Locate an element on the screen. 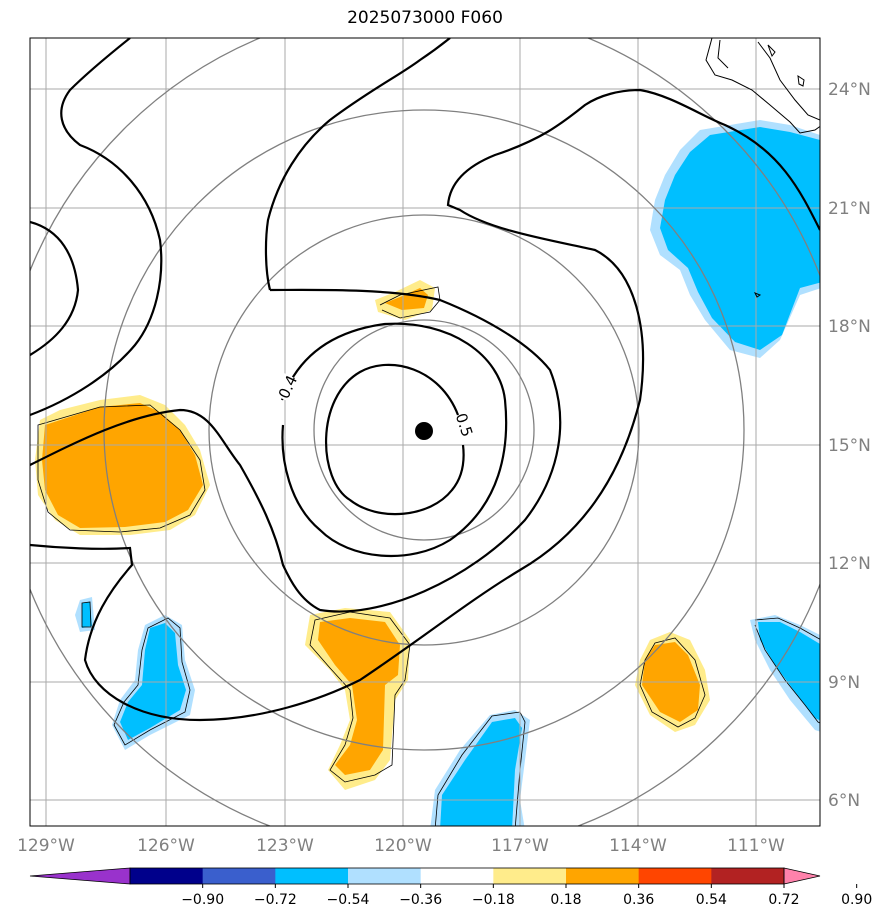 The width and height of the screenshot is (890, 924). lon-tick-label: 123°W is located at coordinates (285, 846).